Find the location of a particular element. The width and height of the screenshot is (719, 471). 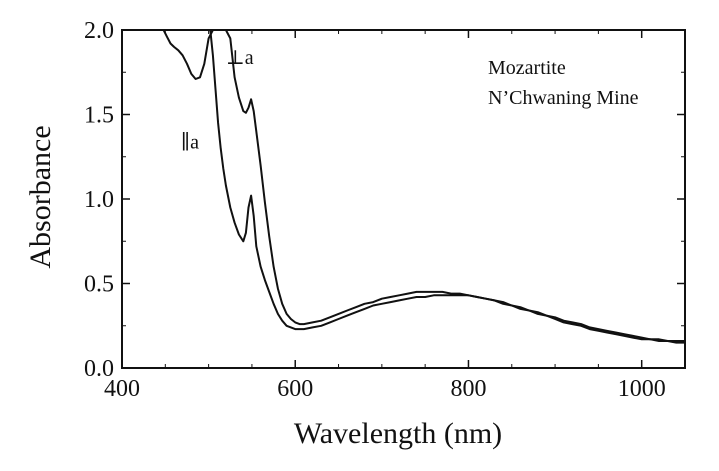

x-tick-label: 800 is located at coordinates (468, 389).